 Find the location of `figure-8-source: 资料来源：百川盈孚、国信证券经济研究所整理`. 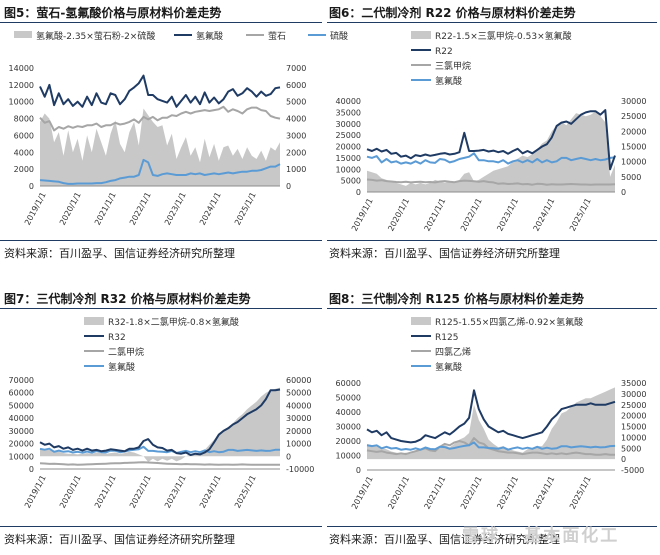

figure-8-source: 资料来源：百川盈孚、国信证券经济研究所整理 is located at coordinates (444, 539).